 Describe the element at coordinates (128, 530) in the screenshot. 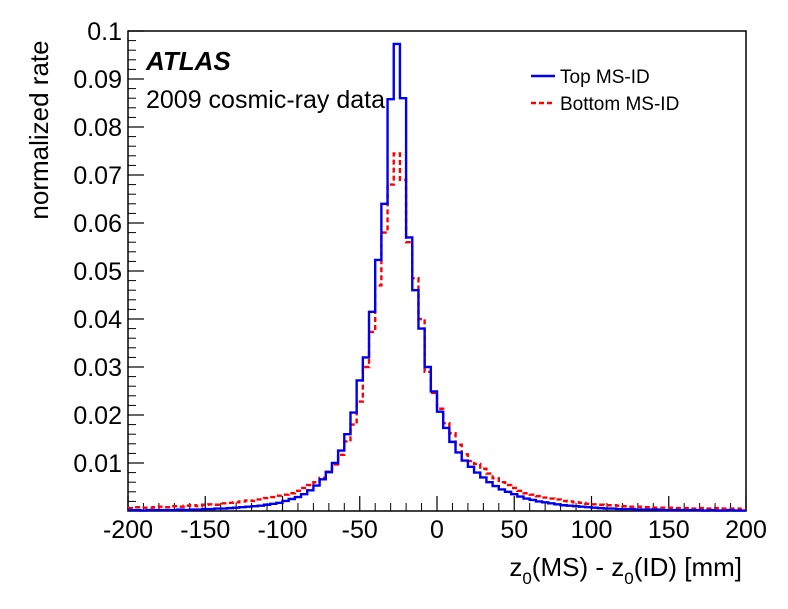

I see `x-tick-label: -200` at that location.